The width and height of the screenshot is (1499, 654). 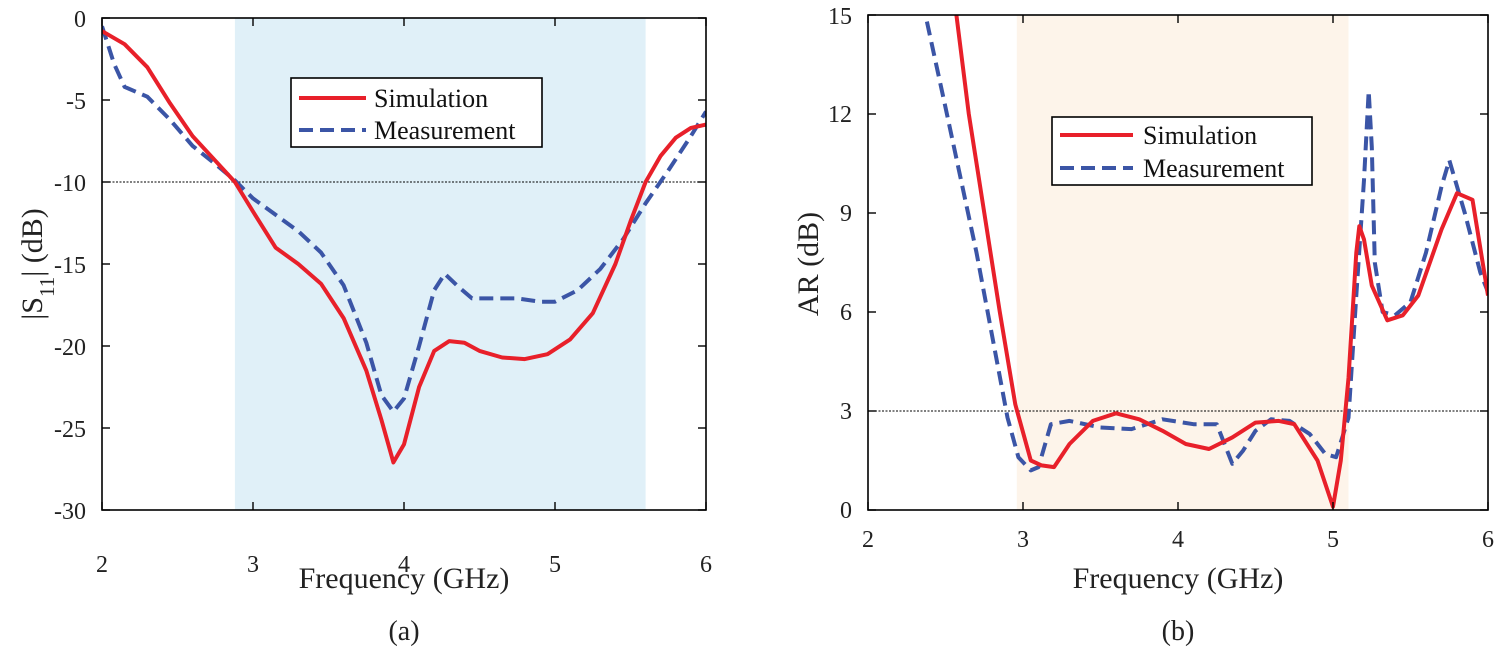 I want to click on panel-a-legend-label-measurement: Measurement, so click(x=445, y=130).